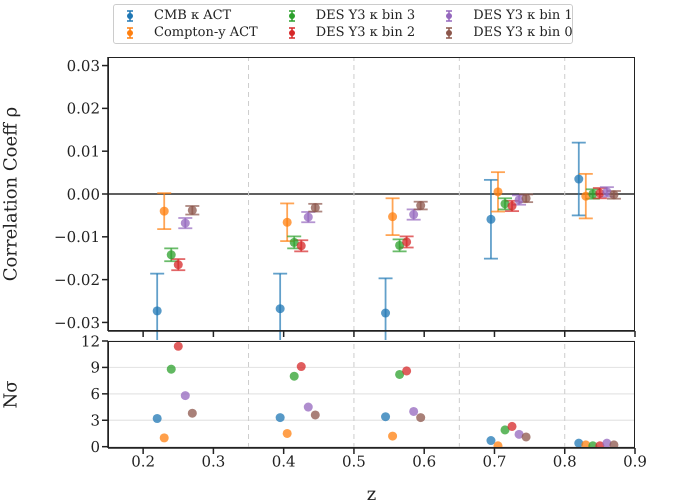 The image size is (673, 502). What do you see at coordinates (213, 461) in the screenshot?
I see `x-tick-label: 0.3` at bounding box center [213, 461].